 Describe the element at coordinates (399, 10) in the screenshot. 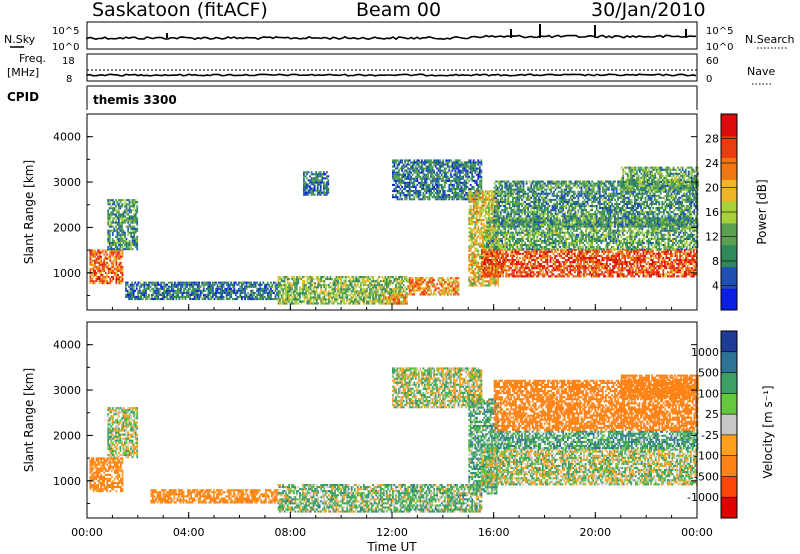

I see `beam-title: Beam 00` at that location.